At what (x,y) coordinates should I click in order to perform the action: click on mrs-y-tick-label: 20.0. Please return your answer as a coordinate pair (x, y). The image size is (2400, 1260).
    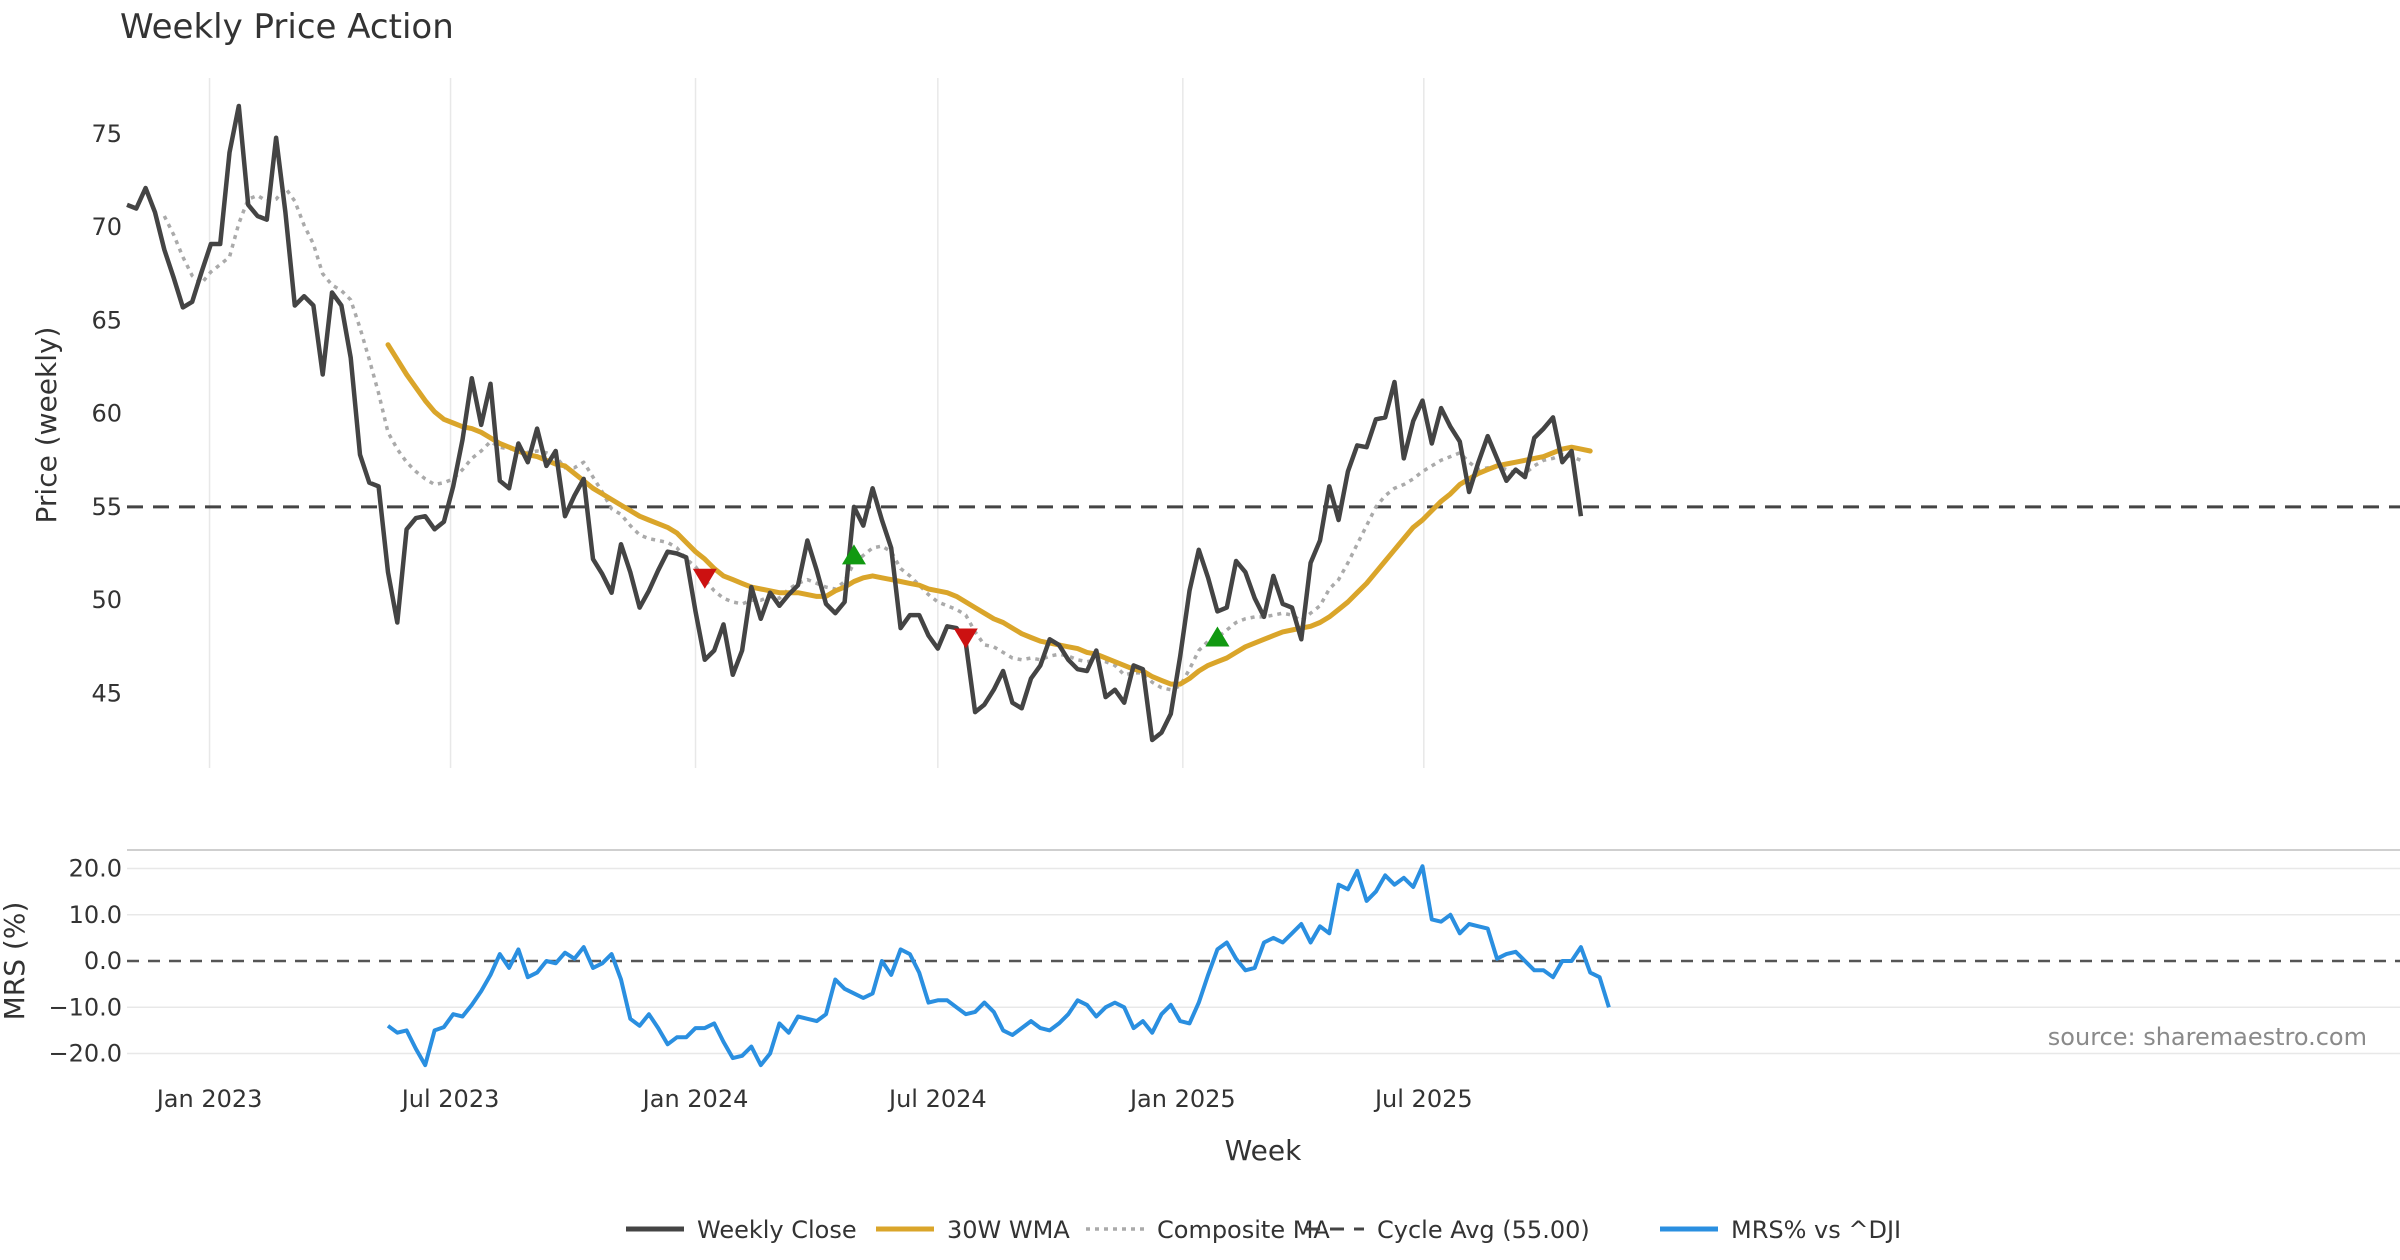
    Looking at the image, I should click on (95, 869).